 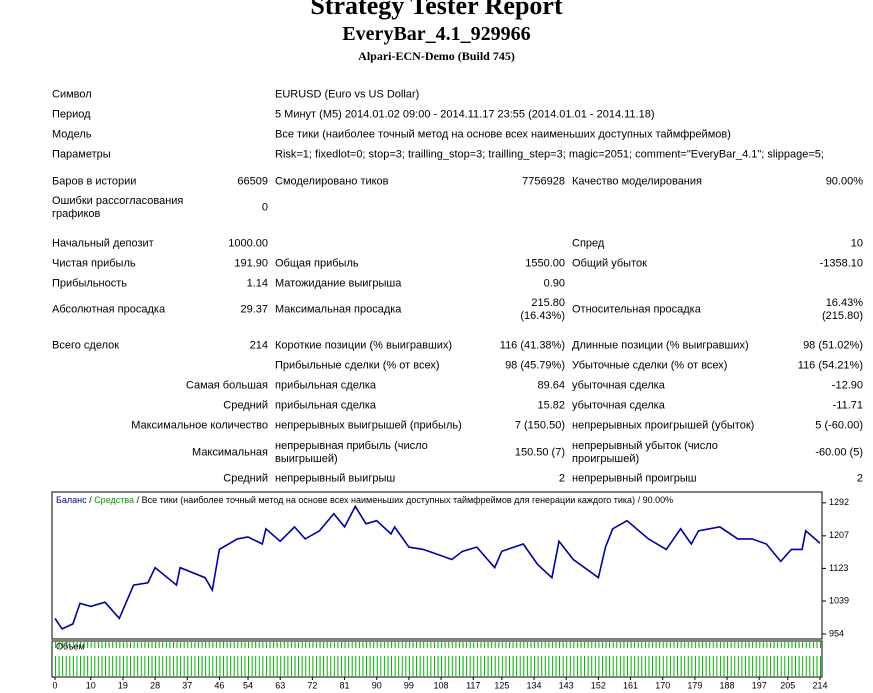 What do you see at coordinates (317, 263) in the screenshot?
I see `table-label: Общая прибыль` at bounding box center [317, 263].